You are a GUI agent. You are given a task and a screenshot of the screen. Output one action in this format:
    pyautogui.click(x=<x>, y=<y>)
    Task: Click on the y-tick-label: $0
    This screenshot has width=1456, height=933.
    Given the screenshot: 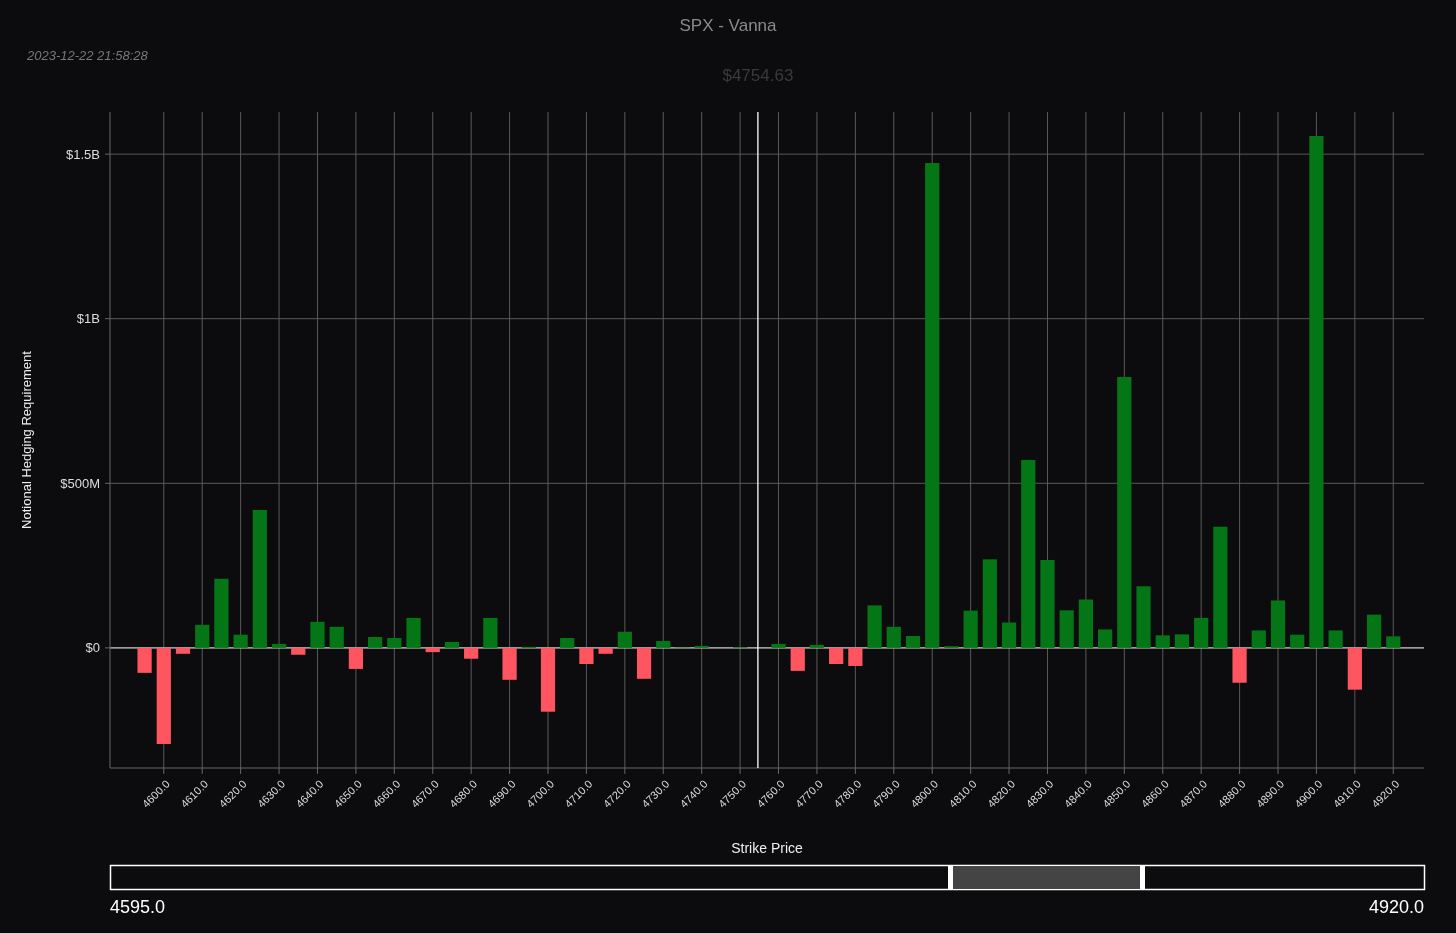 What is the action you would take?
    pyautogui.click(x=92, y=648)
    